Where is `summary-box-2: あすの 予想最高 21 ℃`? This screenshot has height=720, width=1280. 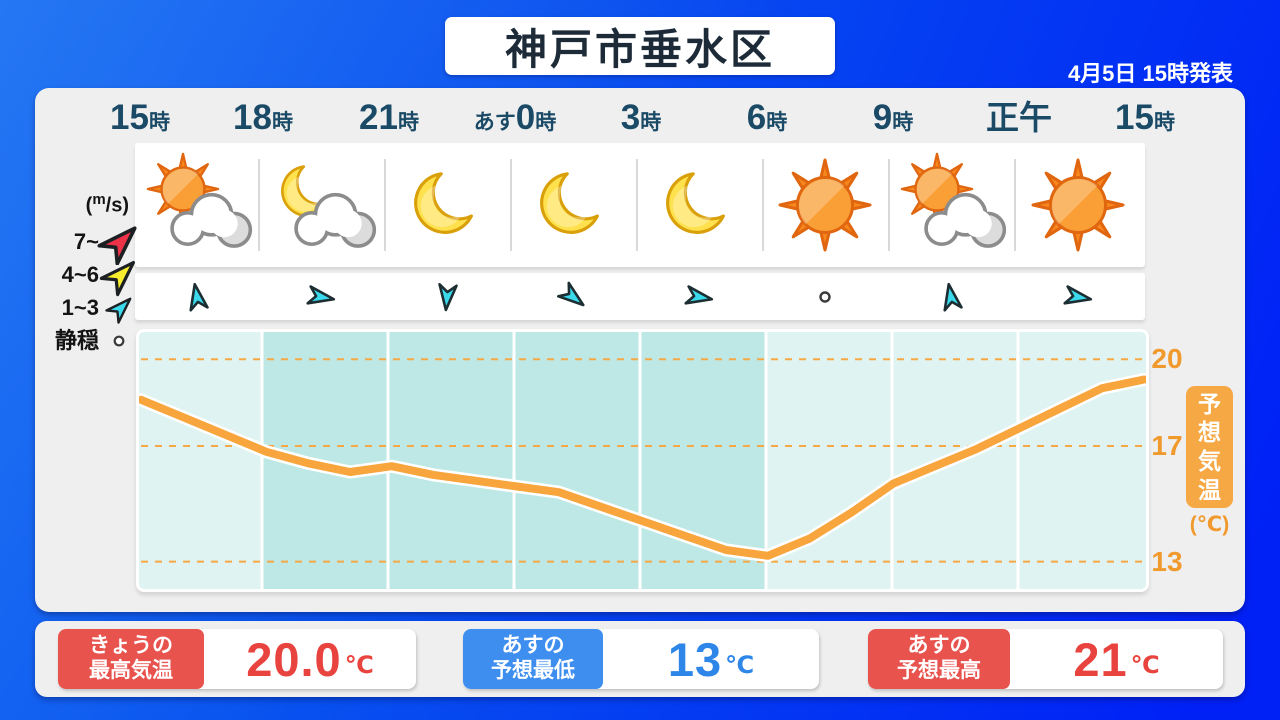
summary-box-2: あすの 予想最高 21 ℃ is located at coordinates (1045, 659).